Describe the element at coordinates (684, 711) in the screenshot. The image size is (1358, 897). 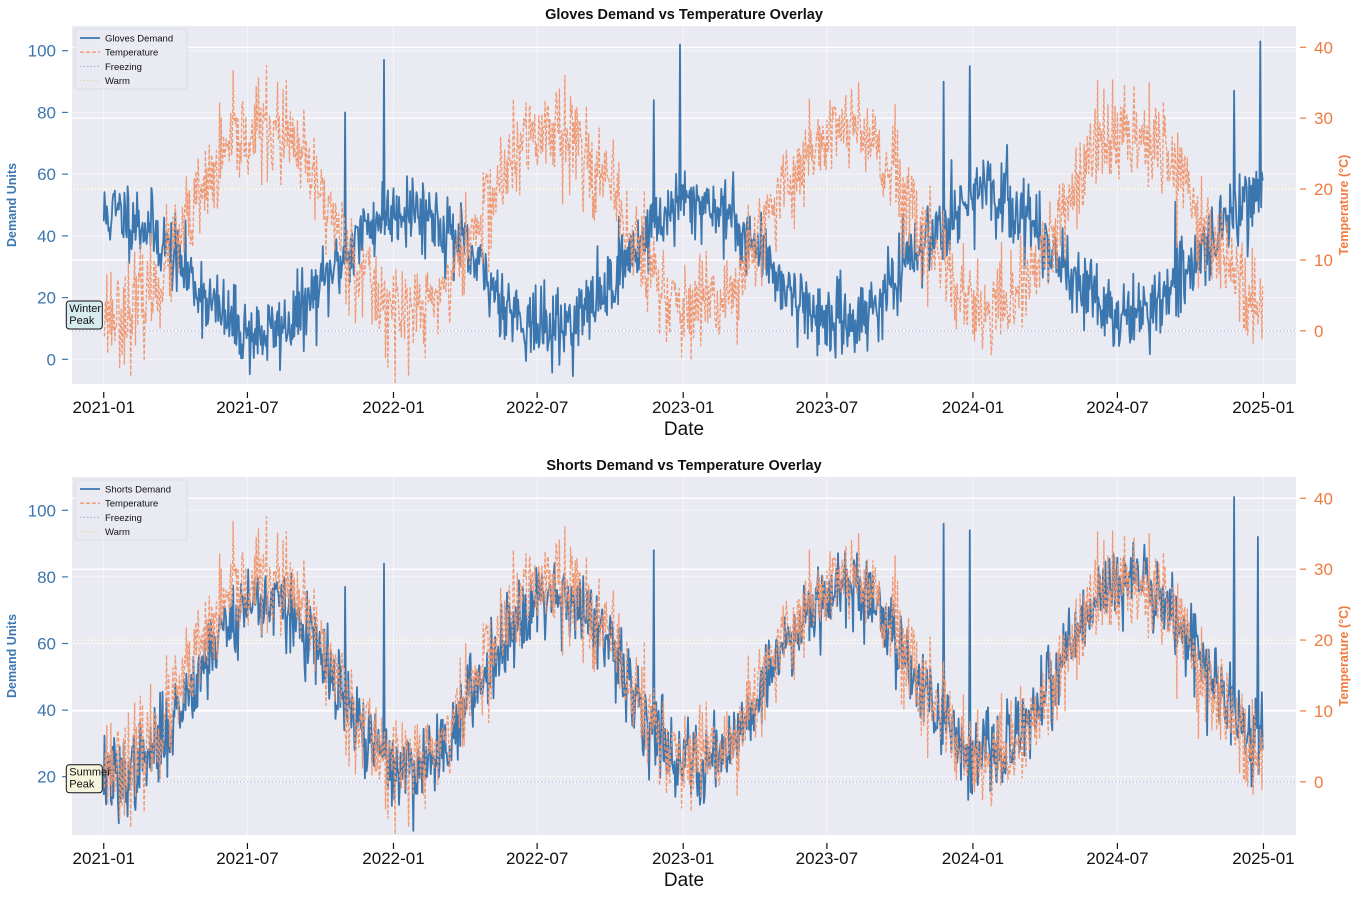
I see `reference-lines` at that location.